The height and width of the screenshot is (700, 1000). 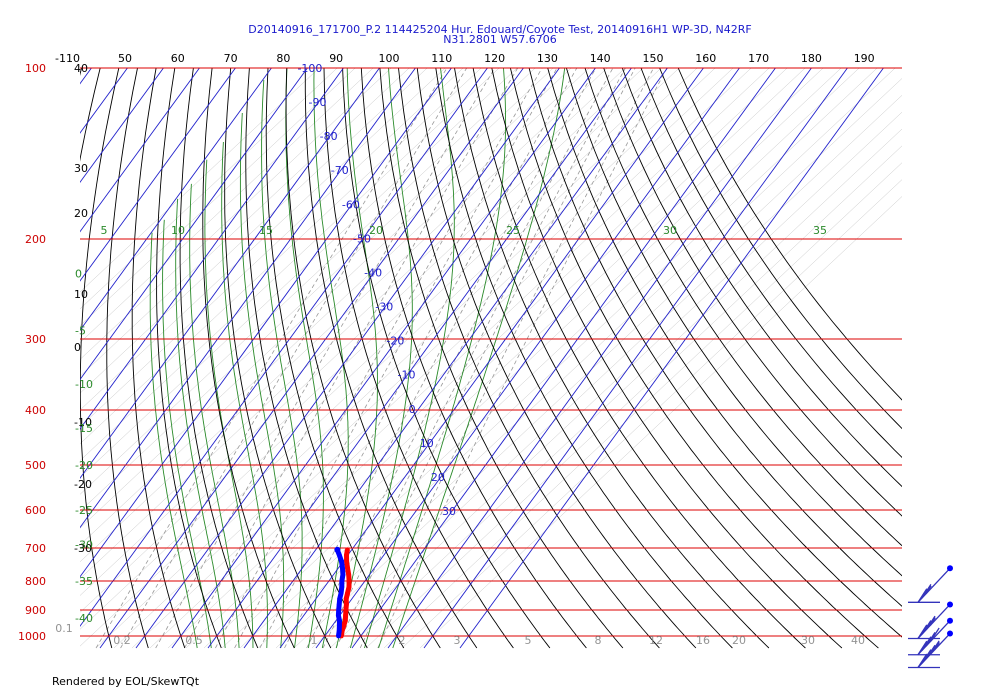 I want to click on top-temperature-label: 130, so click(x=547, y=58).